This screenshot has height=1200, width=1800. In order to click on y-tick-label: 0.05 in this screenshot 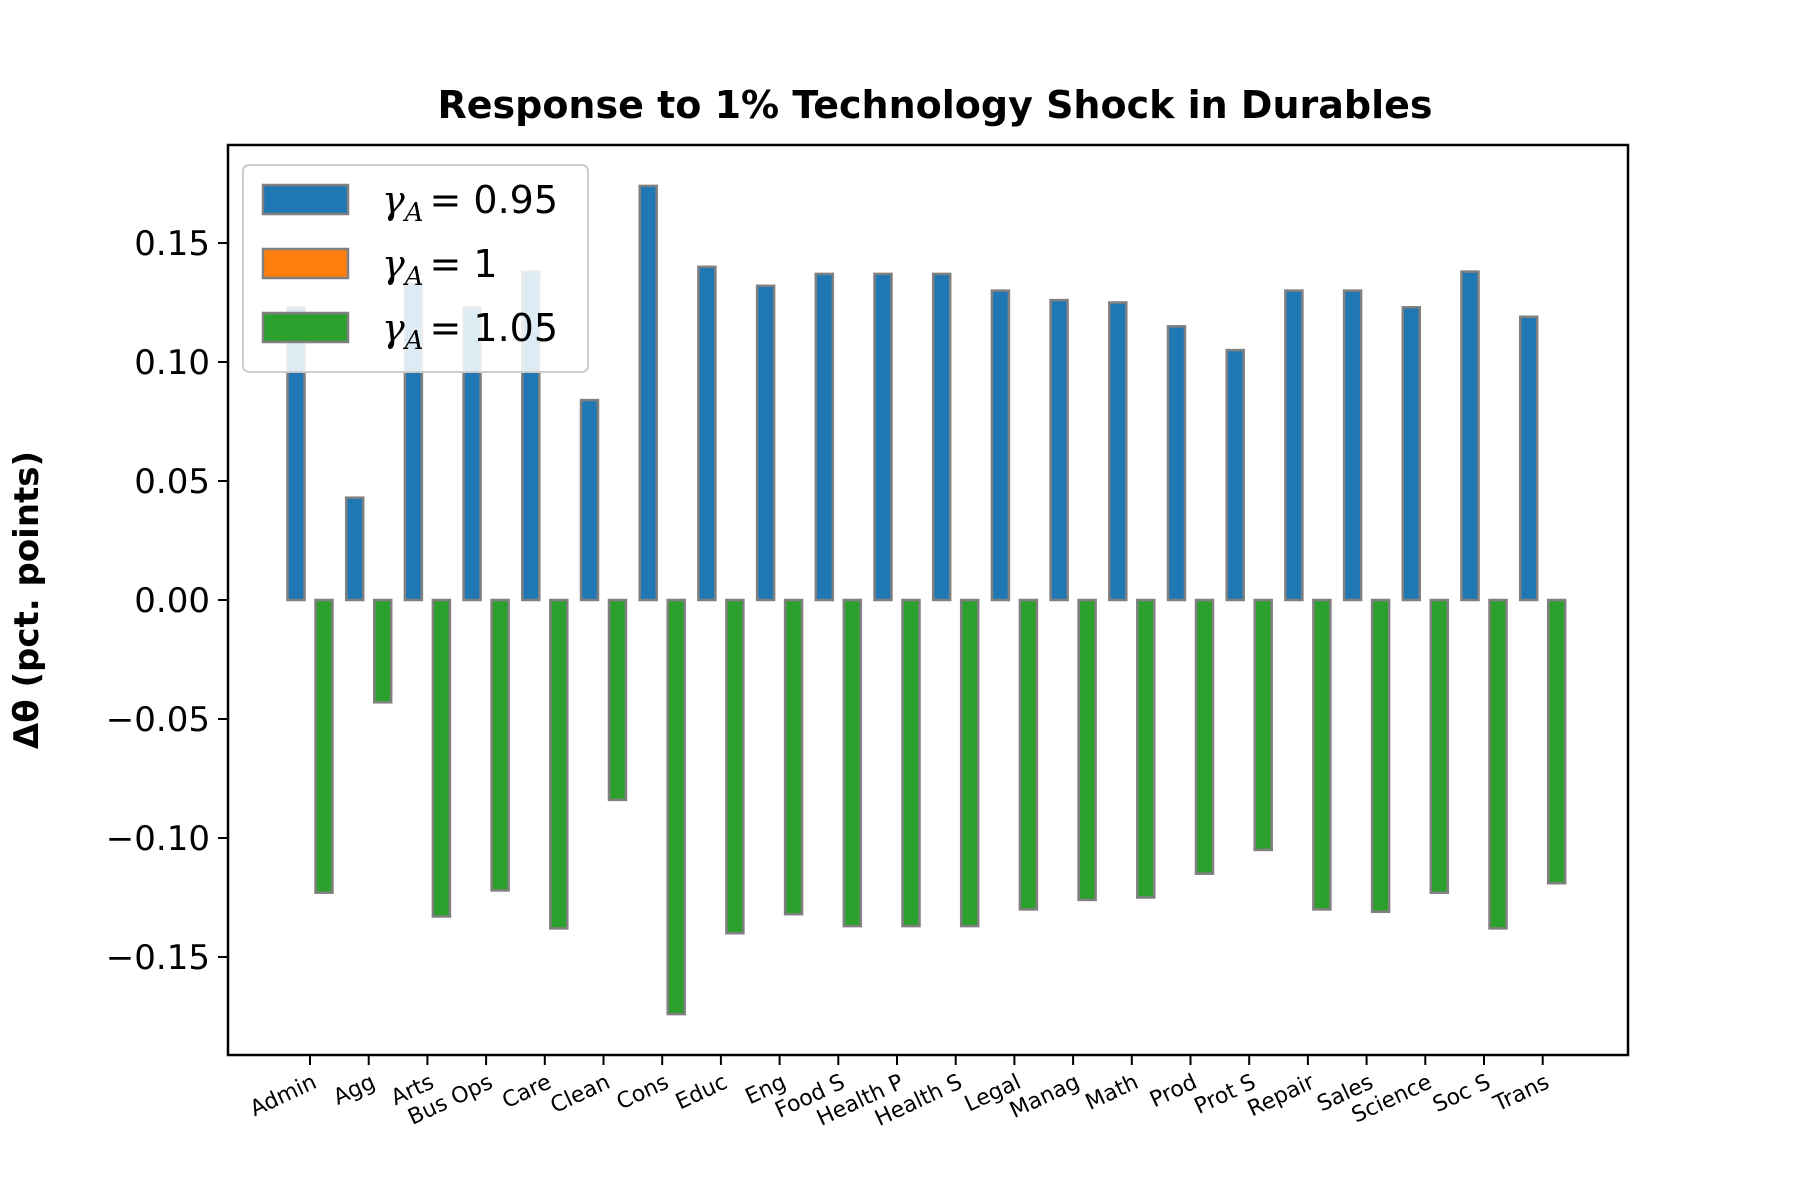, I will do `click(172, 482)`.